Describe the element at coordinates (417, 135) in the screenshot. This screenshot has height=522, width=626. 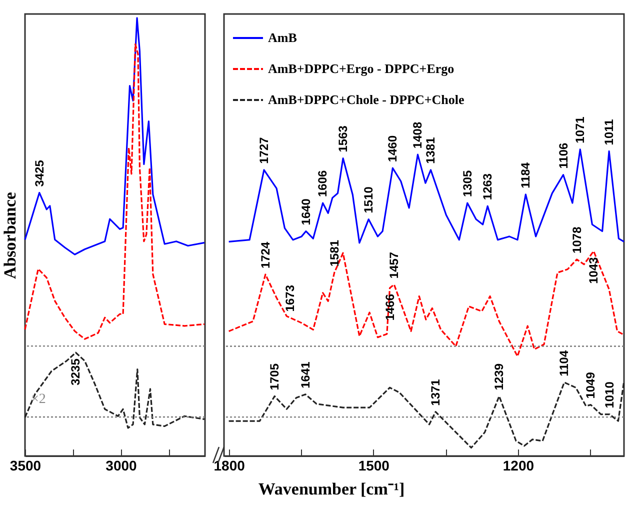
I see `annotation: 1408` at that location.